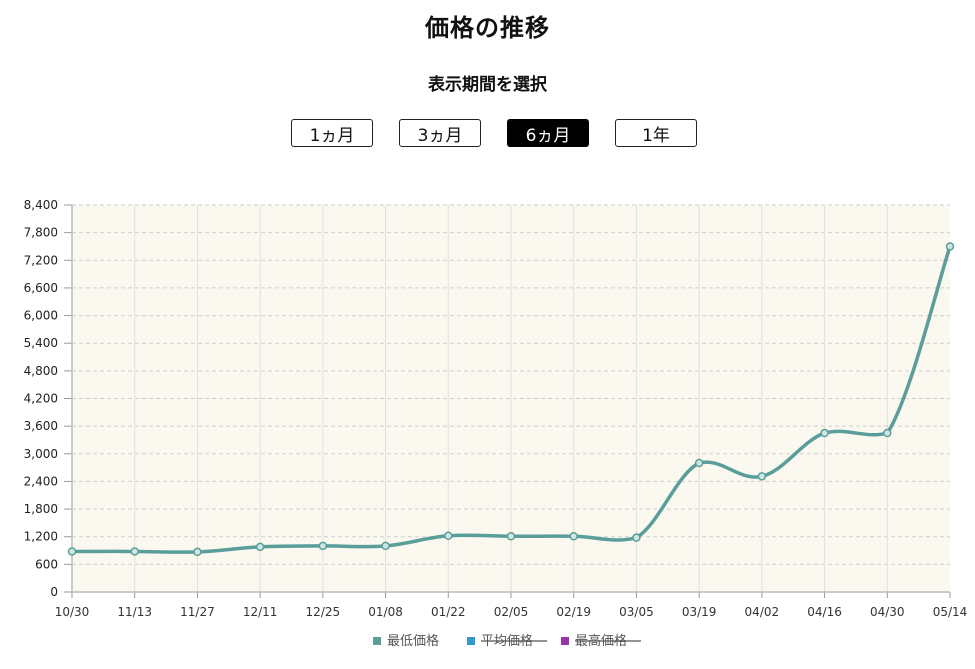  I want to click on x-tick-label: 10/30, so click(72, 612).